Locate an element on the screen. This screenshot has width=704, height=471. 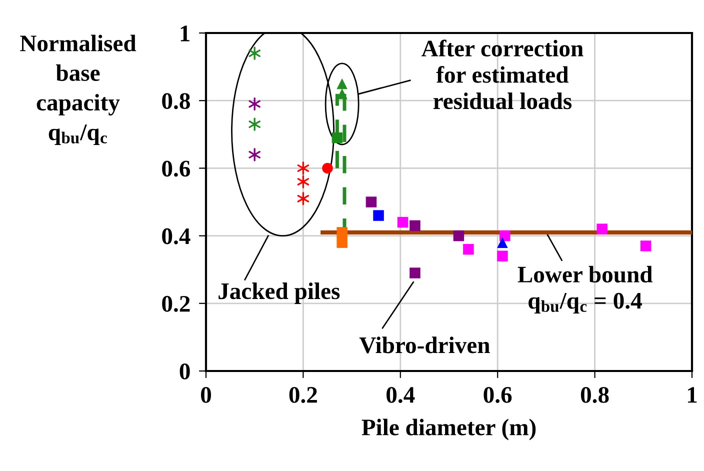
y-tick-label: 0.6 is located at coordinates (176, 168).